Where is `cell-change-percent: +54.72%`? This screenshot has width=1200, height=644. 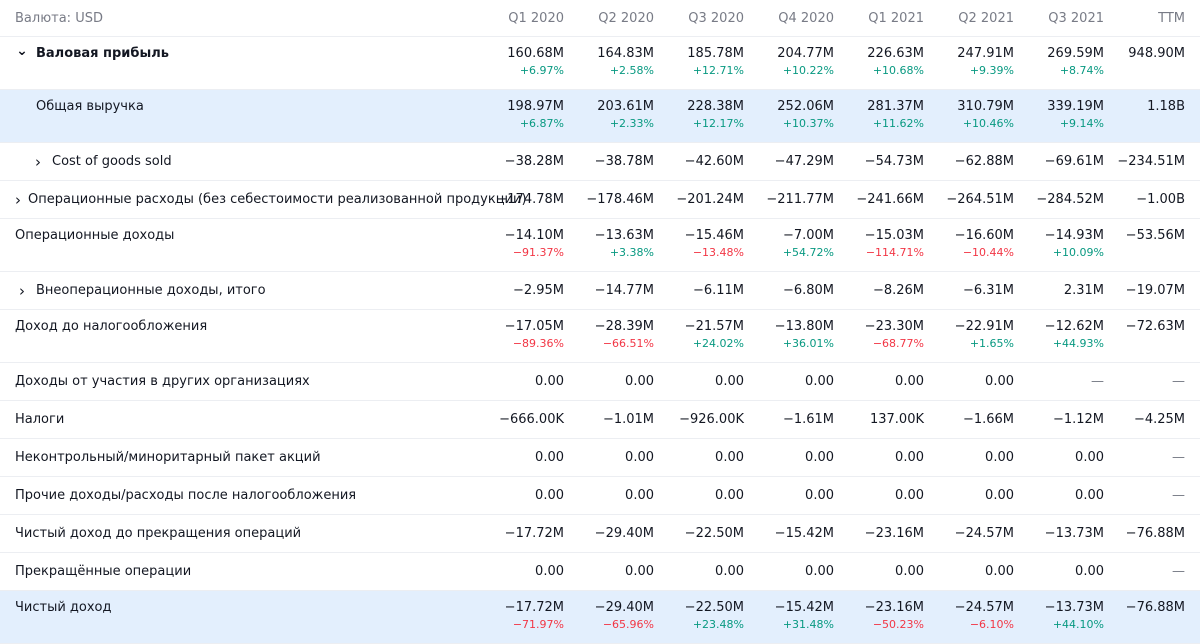
cell-change-percent: +54.72% is located at coordinates (808, 252).